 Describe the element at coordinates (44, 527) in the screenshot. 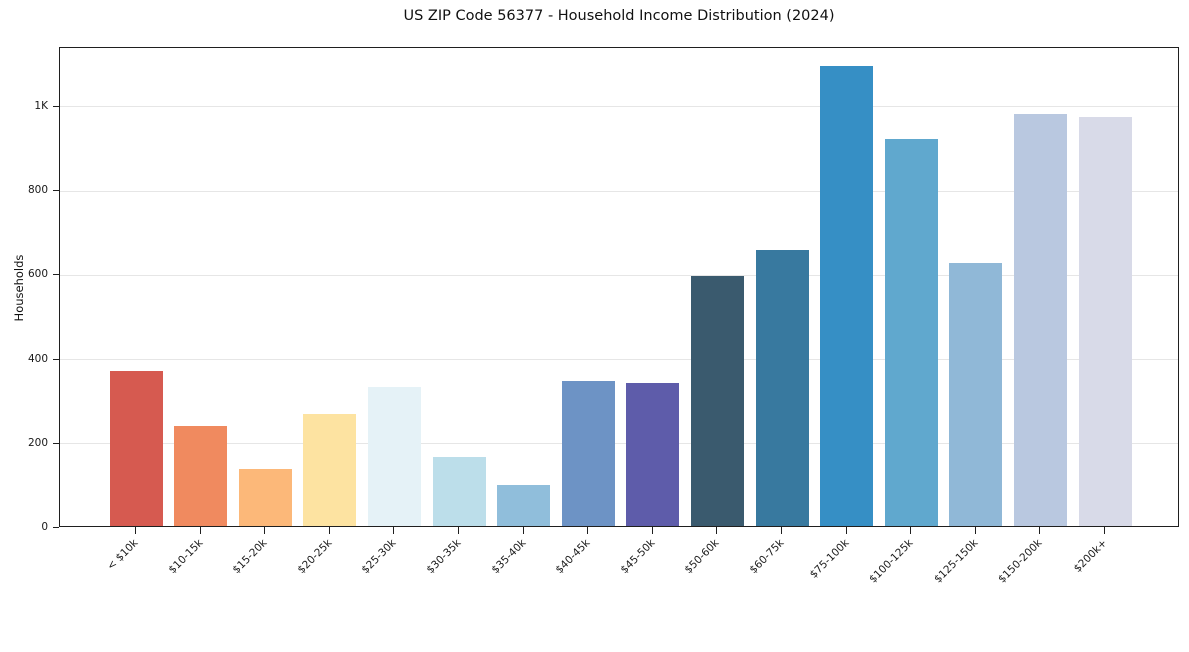

I see `y-tick-label: 0` at that location.